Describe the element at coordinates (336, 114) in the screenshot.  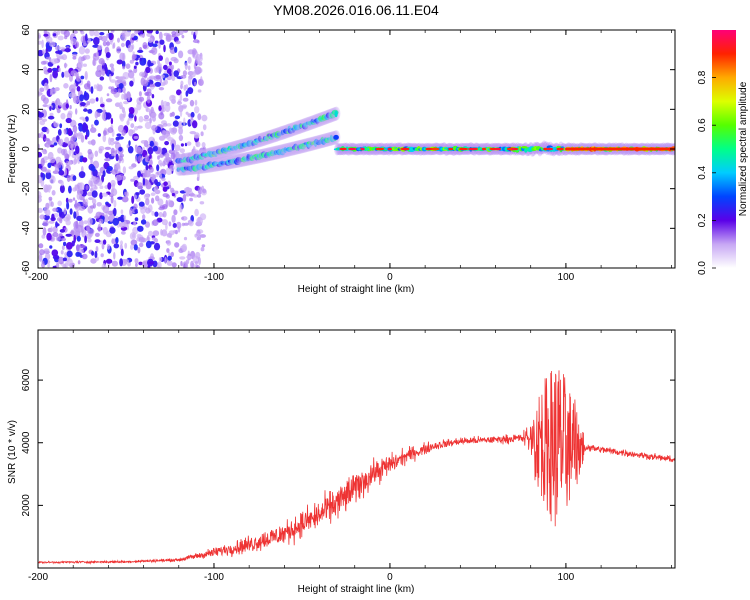
I see `spectrogram-trace-blob` at that location.